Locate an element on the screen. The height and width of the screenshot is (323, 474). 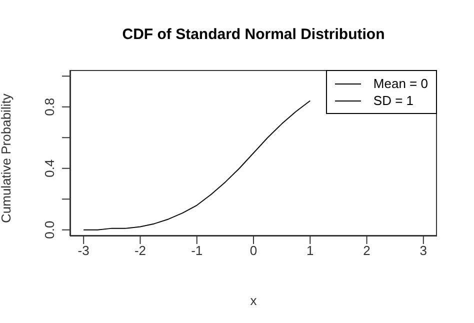
y-tick-label: 0.8 is located at coordinates (49, 107).